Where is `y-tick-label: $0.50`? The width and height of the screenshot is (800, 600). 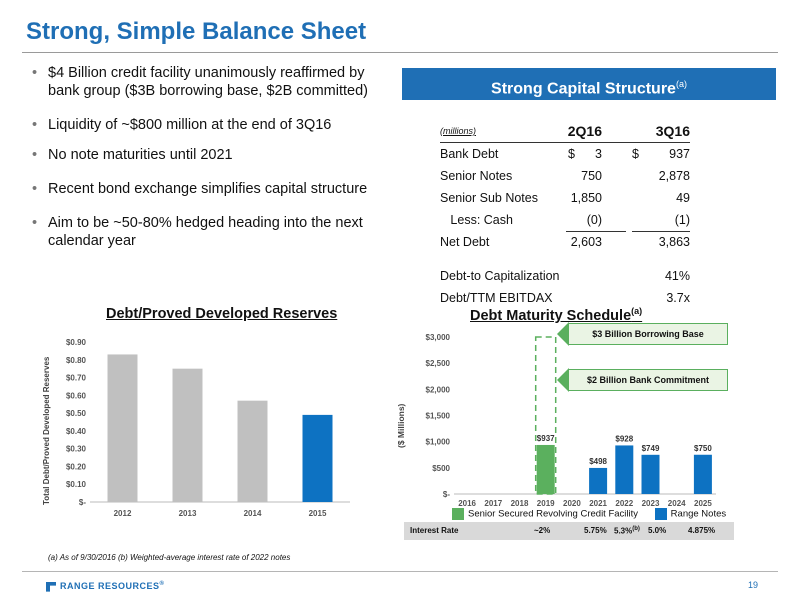 y-tick-label: $0.50 is located at coordinates (76, 413).